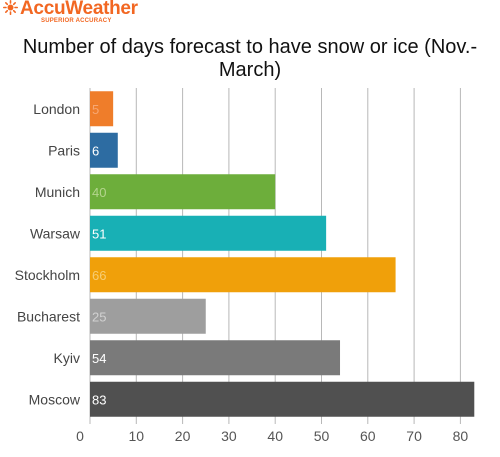 The width and height of the screenshot is (500, 457). I want to click on data-label: 5, so click(95, 109).